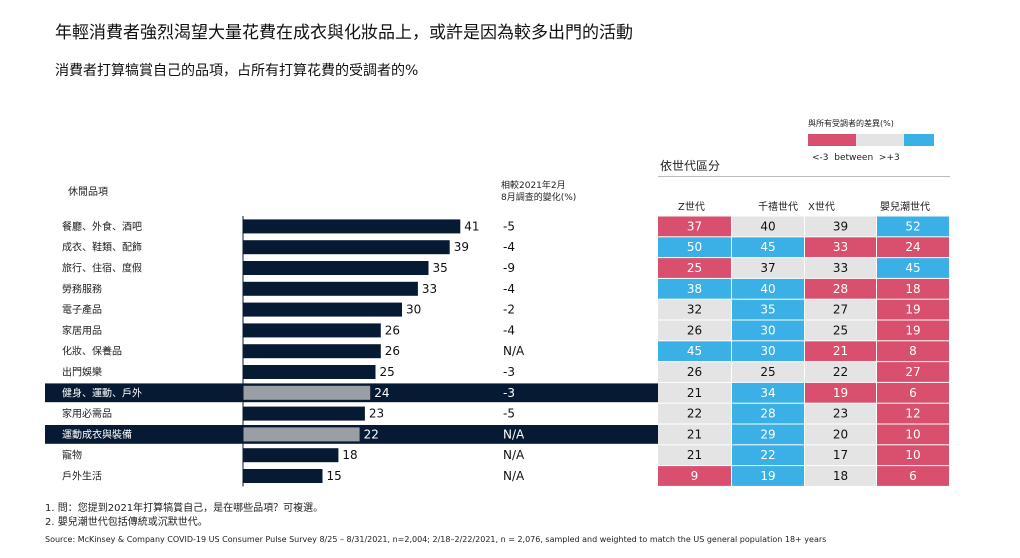 The width and height of the screenshot is (1020, 558). I want to click on change-header: 相較2021年2月 8月調查的變化(%), so click(538, 192).